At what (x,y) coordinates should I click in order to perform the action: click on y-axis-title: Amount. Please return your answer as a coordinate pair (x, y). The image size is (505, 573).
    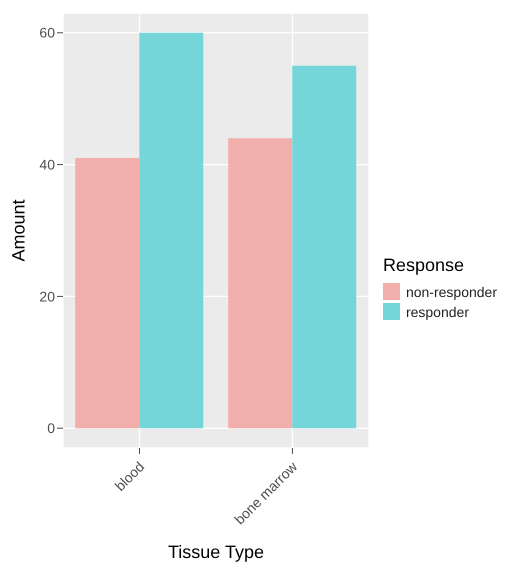
    Looking at the image, I should click on (18, 230).